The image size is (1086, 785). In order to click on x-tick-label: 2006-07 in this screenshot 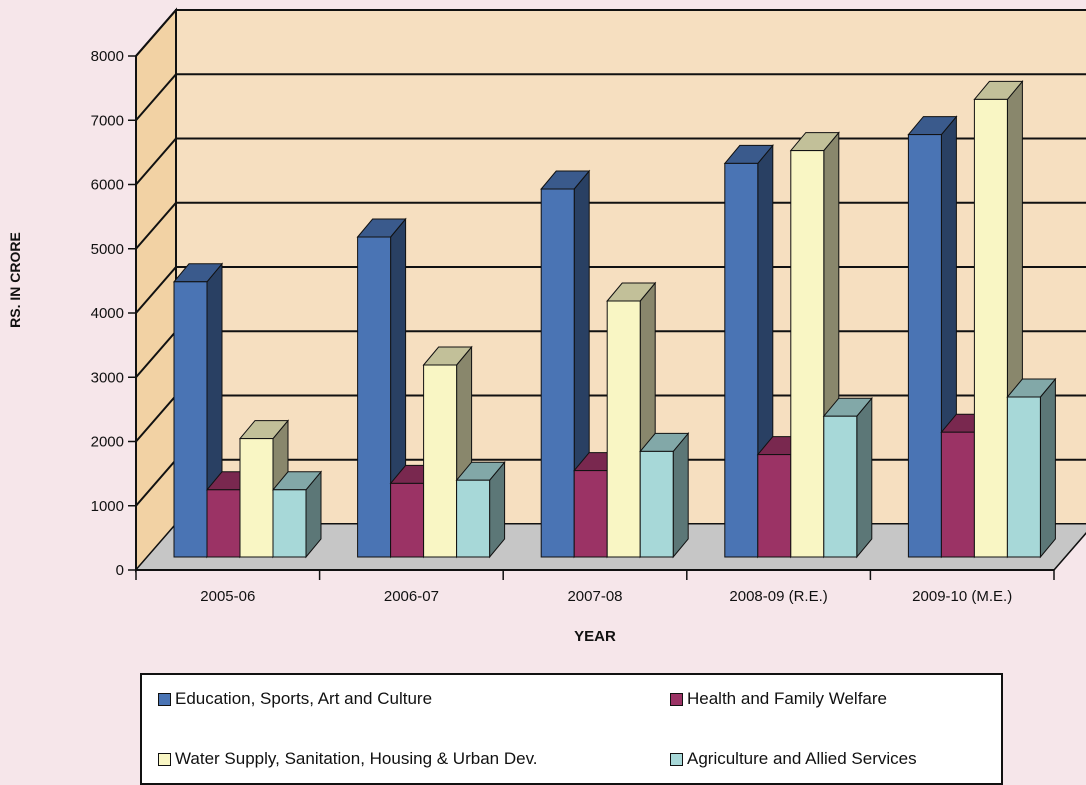, I will do `click(411, 596)`.